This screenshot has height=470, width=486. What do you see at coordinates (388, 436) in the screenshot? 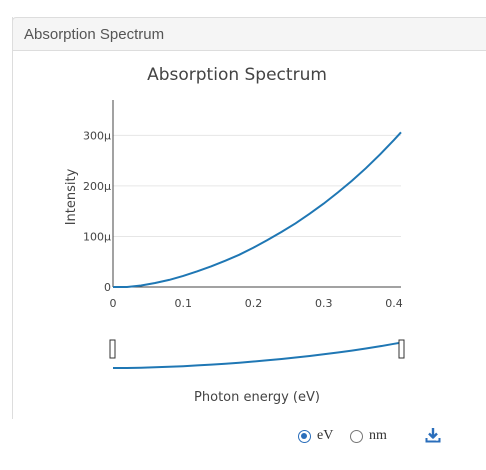
I see `unit-controls: eV nm` at bounding box center [388, 436].